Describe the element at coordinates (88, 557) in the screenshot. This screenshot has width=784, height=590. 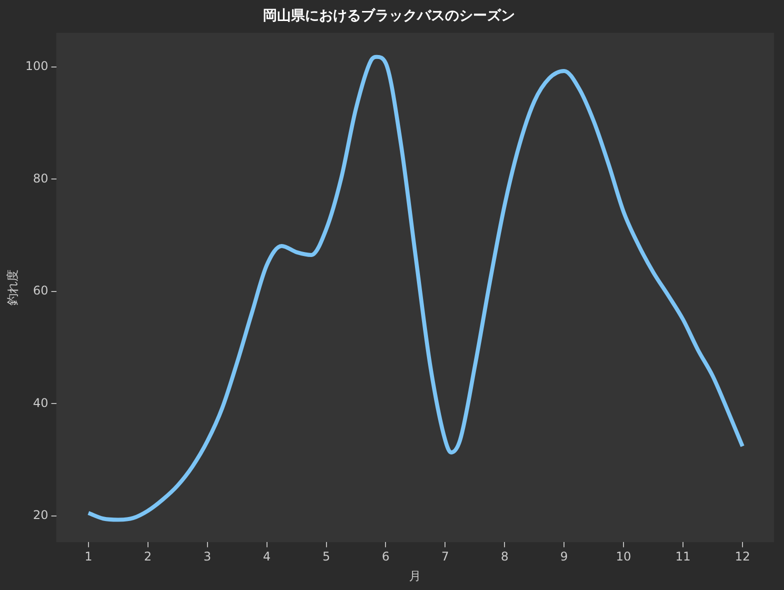
I see `x-tick-label: 1` at that location.